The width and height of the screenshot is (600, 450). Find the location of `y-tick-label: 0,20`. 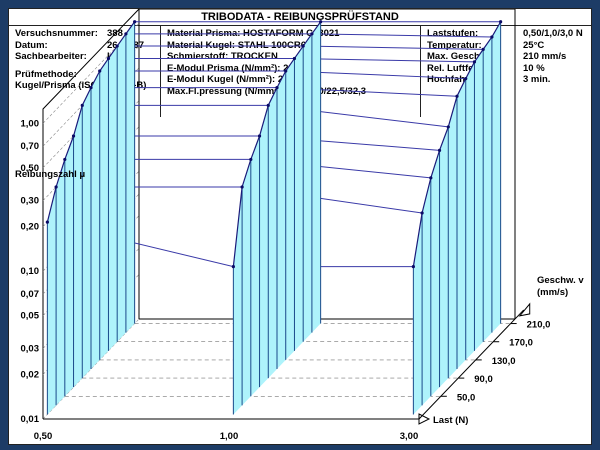

y-tick-label: 0,20 is located at coordinates (30, 227).